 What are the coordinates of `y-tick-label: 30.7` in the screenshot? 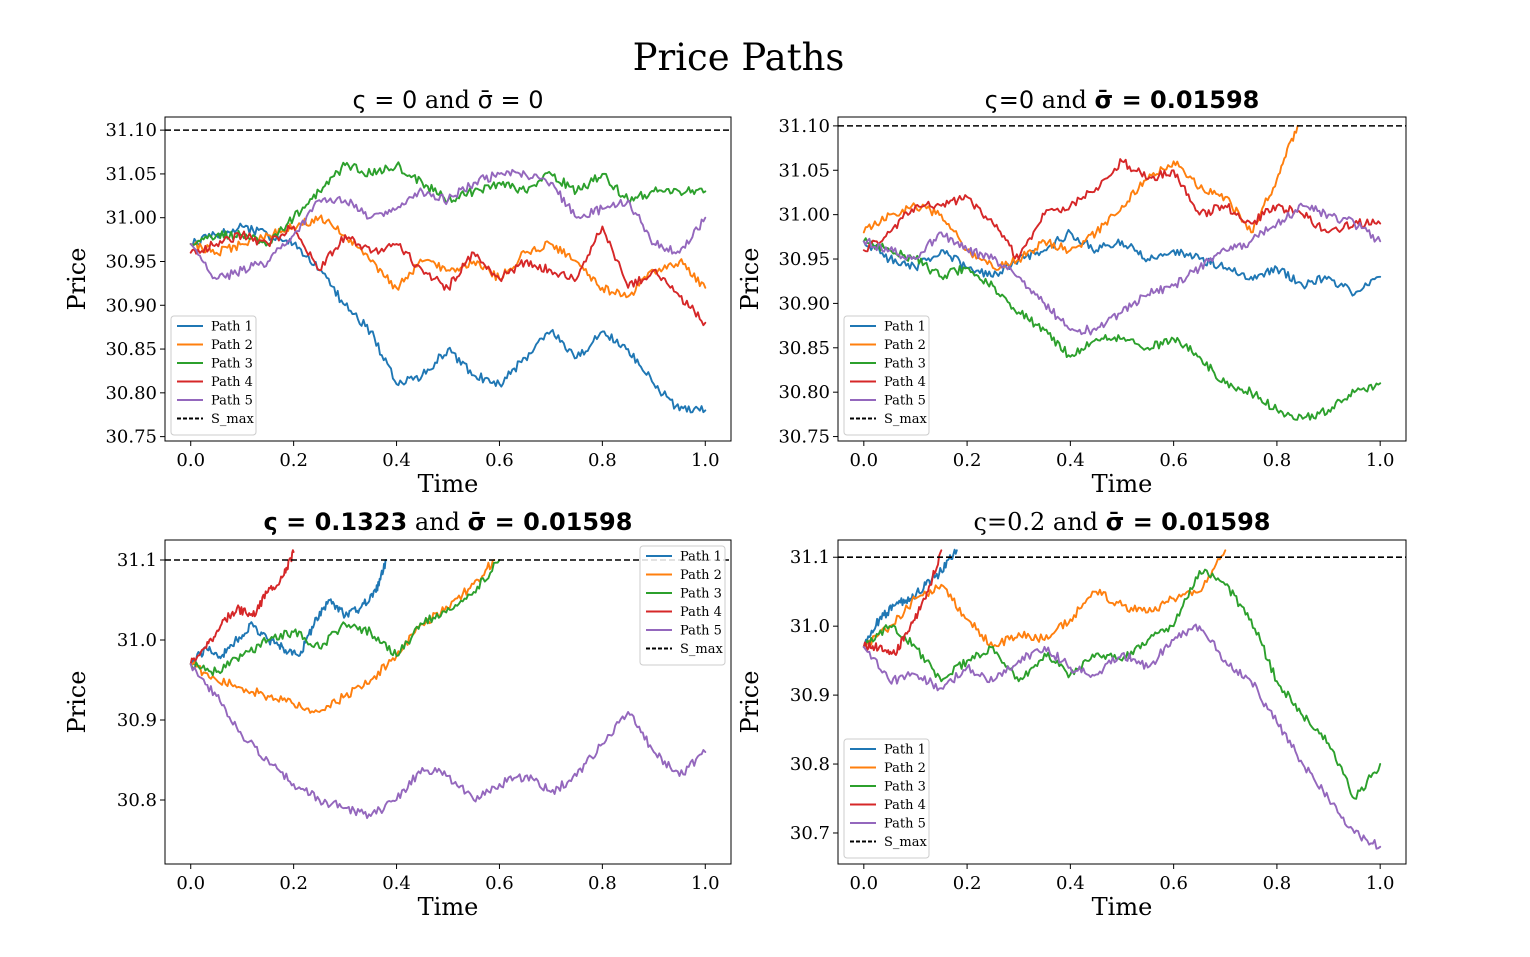 It's located at (810, 833).